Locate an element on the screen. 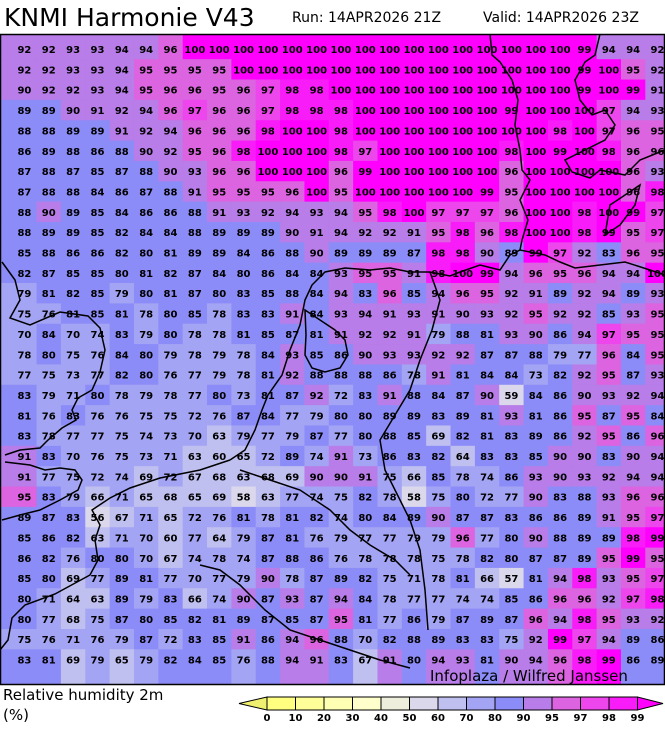 The height and width of the screenshot is (735, 665). humidity-value: 57 is located at coordinates (511, 579).